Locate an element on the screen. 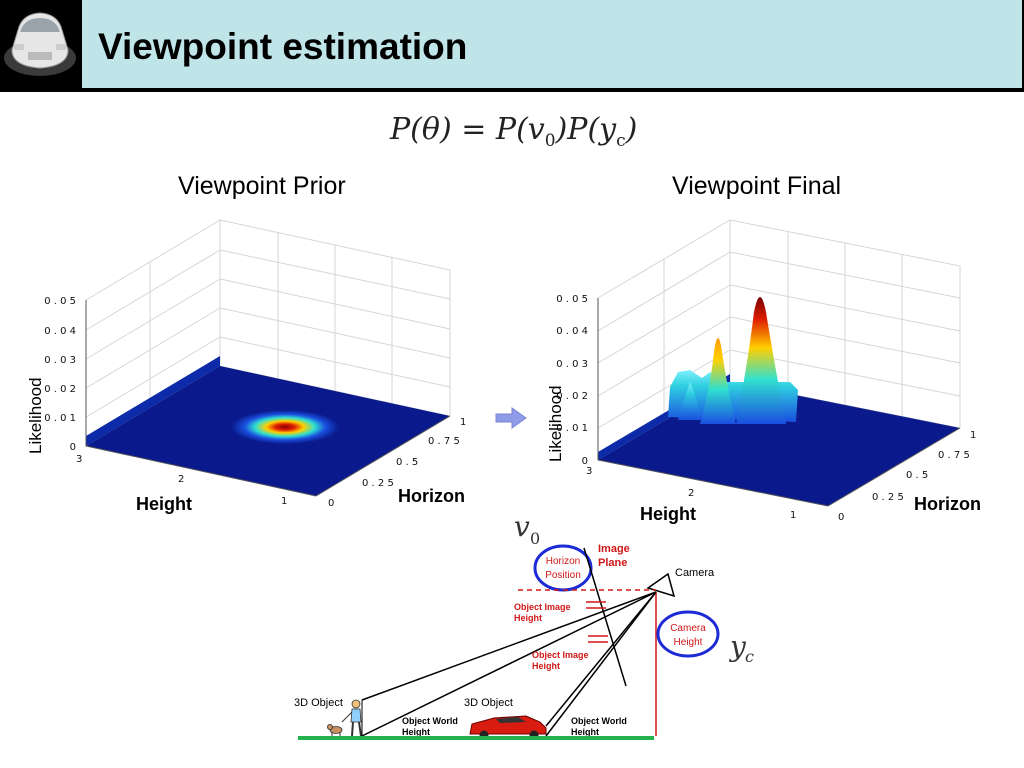 The width and height of the screenshot is (1024, 768). horizon-position-label: Position is located at coordinates (563, 575).